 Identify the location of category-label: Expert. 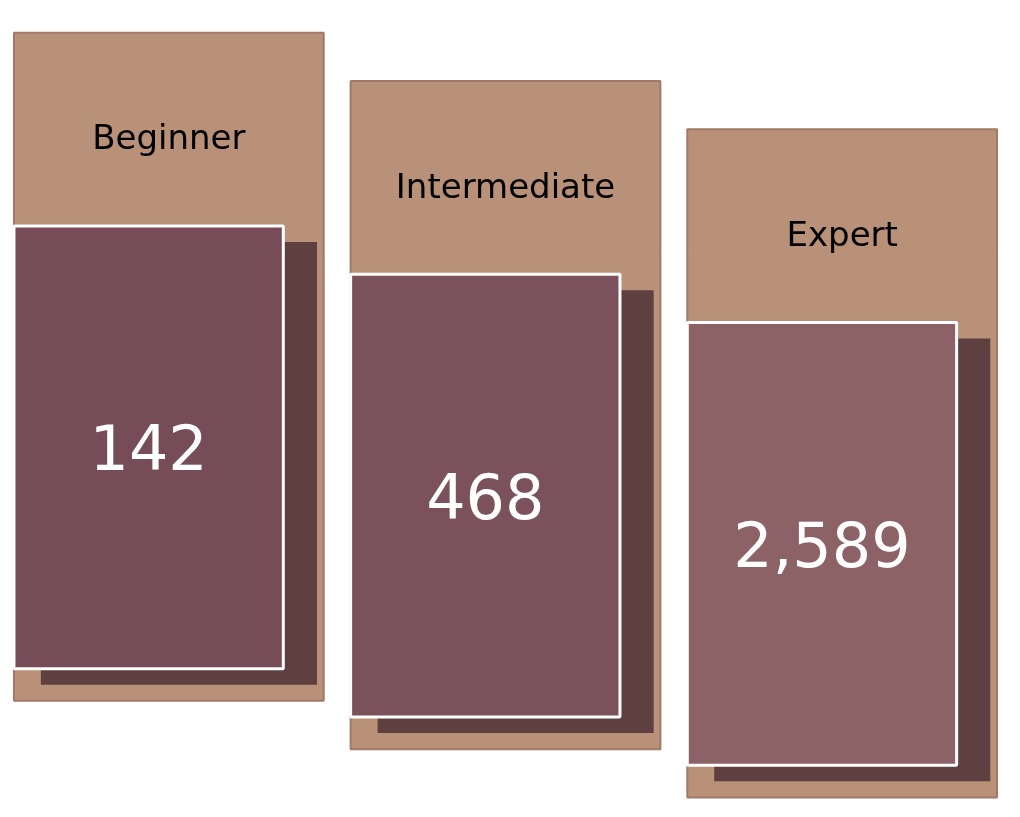
(842, 233).